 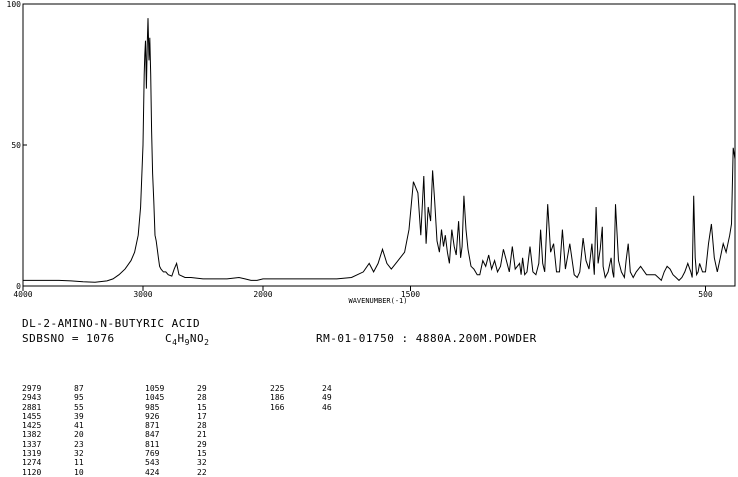 What do you see at coordinates (53, 388) in the screenshot?
I see `peak-row: 2979 87` at bounding box center [53, 388].